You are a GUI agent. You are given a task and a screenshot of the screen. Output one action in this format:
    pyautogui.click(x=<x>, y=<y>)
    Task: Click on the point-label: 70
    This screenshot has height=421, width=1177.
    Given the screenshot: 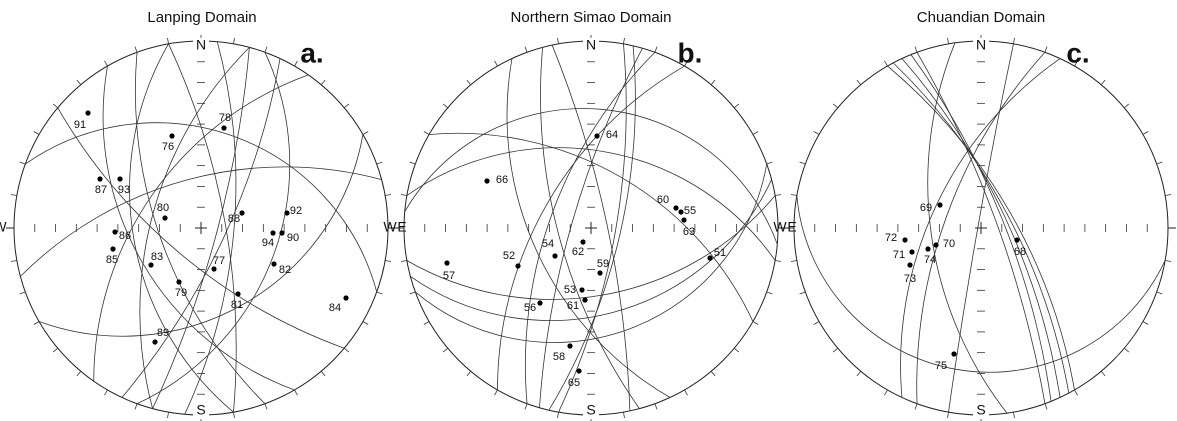 What is the action you would take?
    pyautogui.click(x=949, y=244)
    